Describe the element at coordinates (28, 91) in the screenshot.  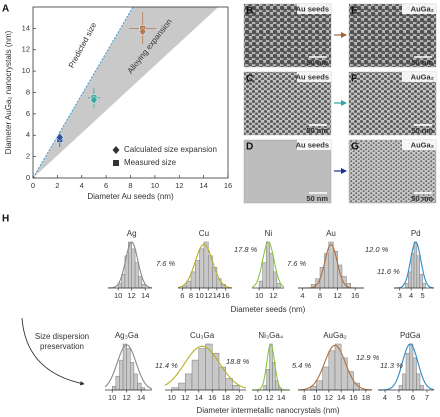
I see `y-tick-label: 8` at that location.